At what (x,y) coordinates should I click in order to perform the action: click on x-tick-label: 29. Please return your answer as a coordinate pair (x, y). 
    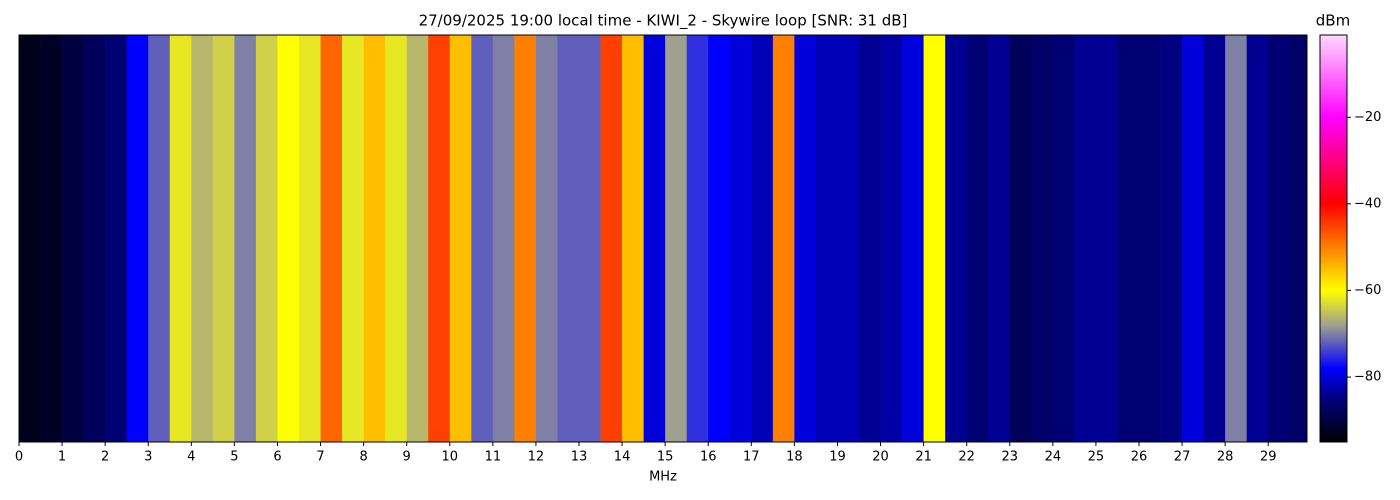
    Looking at the image, I should click on (1268, 457).